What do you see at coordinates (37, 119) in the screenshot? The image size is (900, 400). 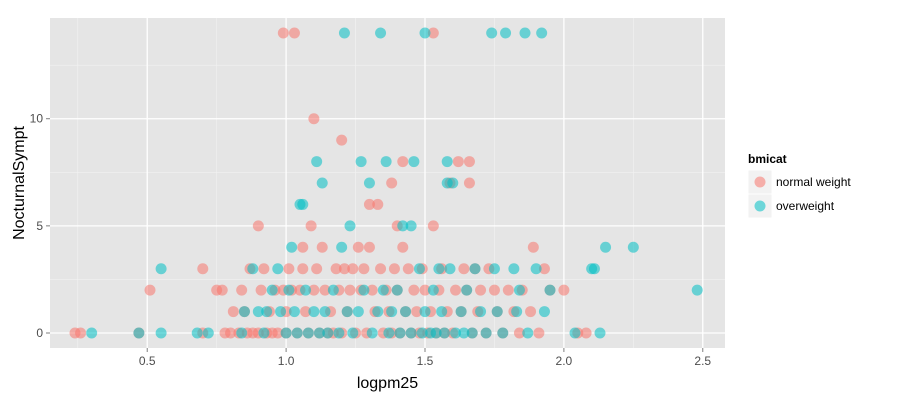 I see `y-tick-label: 10` at bounding box center [37, 119].